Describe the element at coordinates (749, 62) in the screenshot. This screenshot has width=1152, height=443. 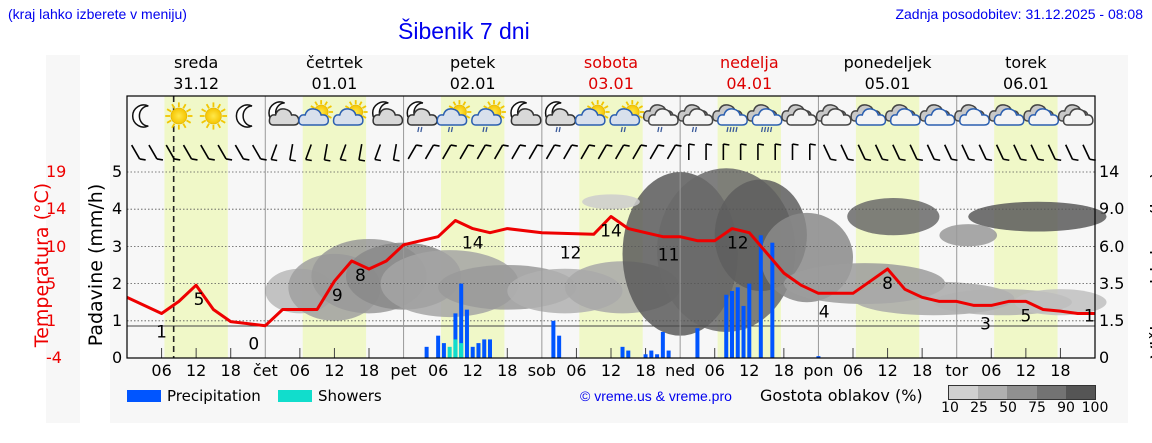
I see `day-name: nedelja` at that location.